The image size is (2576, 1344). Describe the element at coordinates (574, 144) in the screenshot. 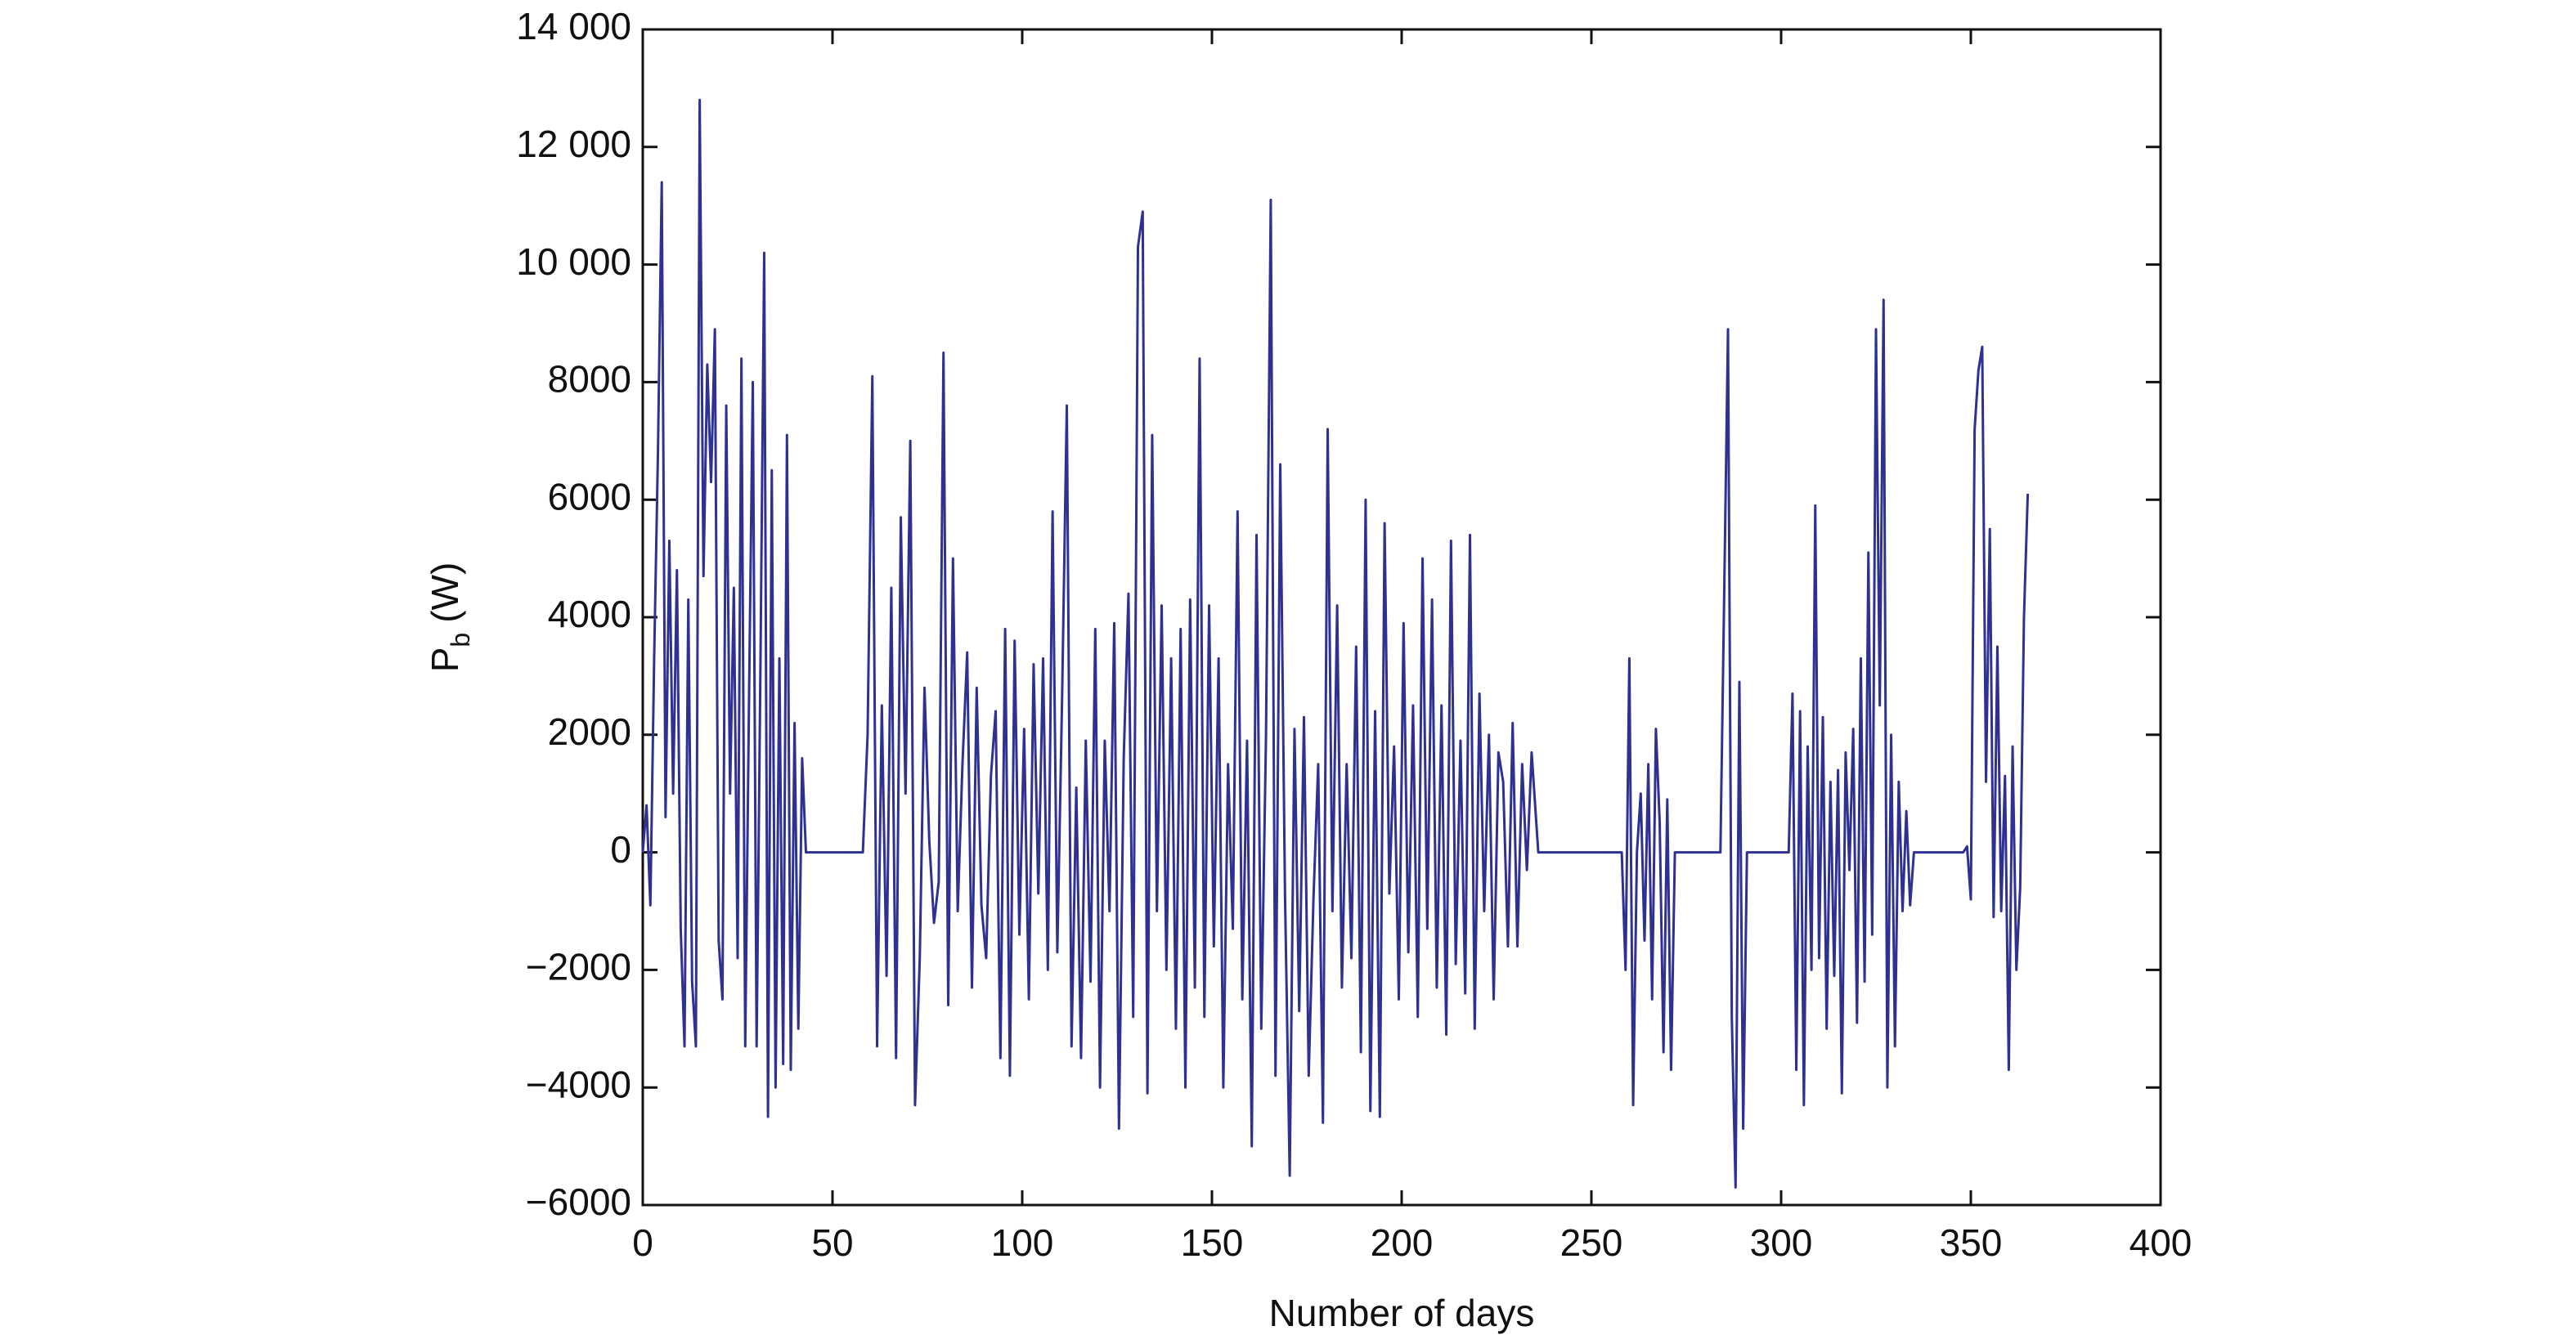

I see `y-tick-label: 12 000` at that location.